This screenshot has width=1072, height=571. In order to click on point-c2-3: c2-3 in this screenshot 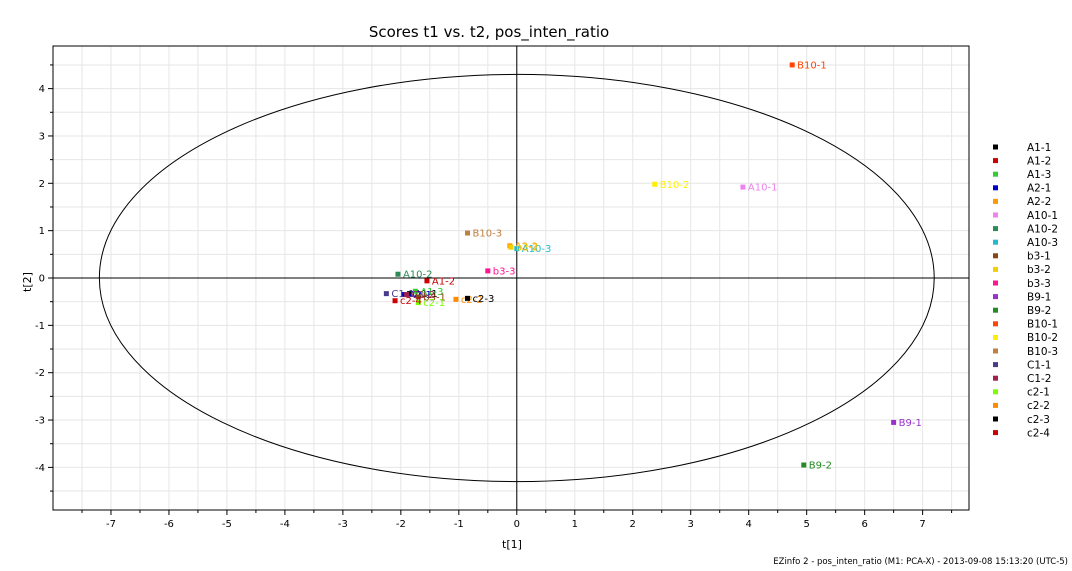, I will do `click(479, 299)`.